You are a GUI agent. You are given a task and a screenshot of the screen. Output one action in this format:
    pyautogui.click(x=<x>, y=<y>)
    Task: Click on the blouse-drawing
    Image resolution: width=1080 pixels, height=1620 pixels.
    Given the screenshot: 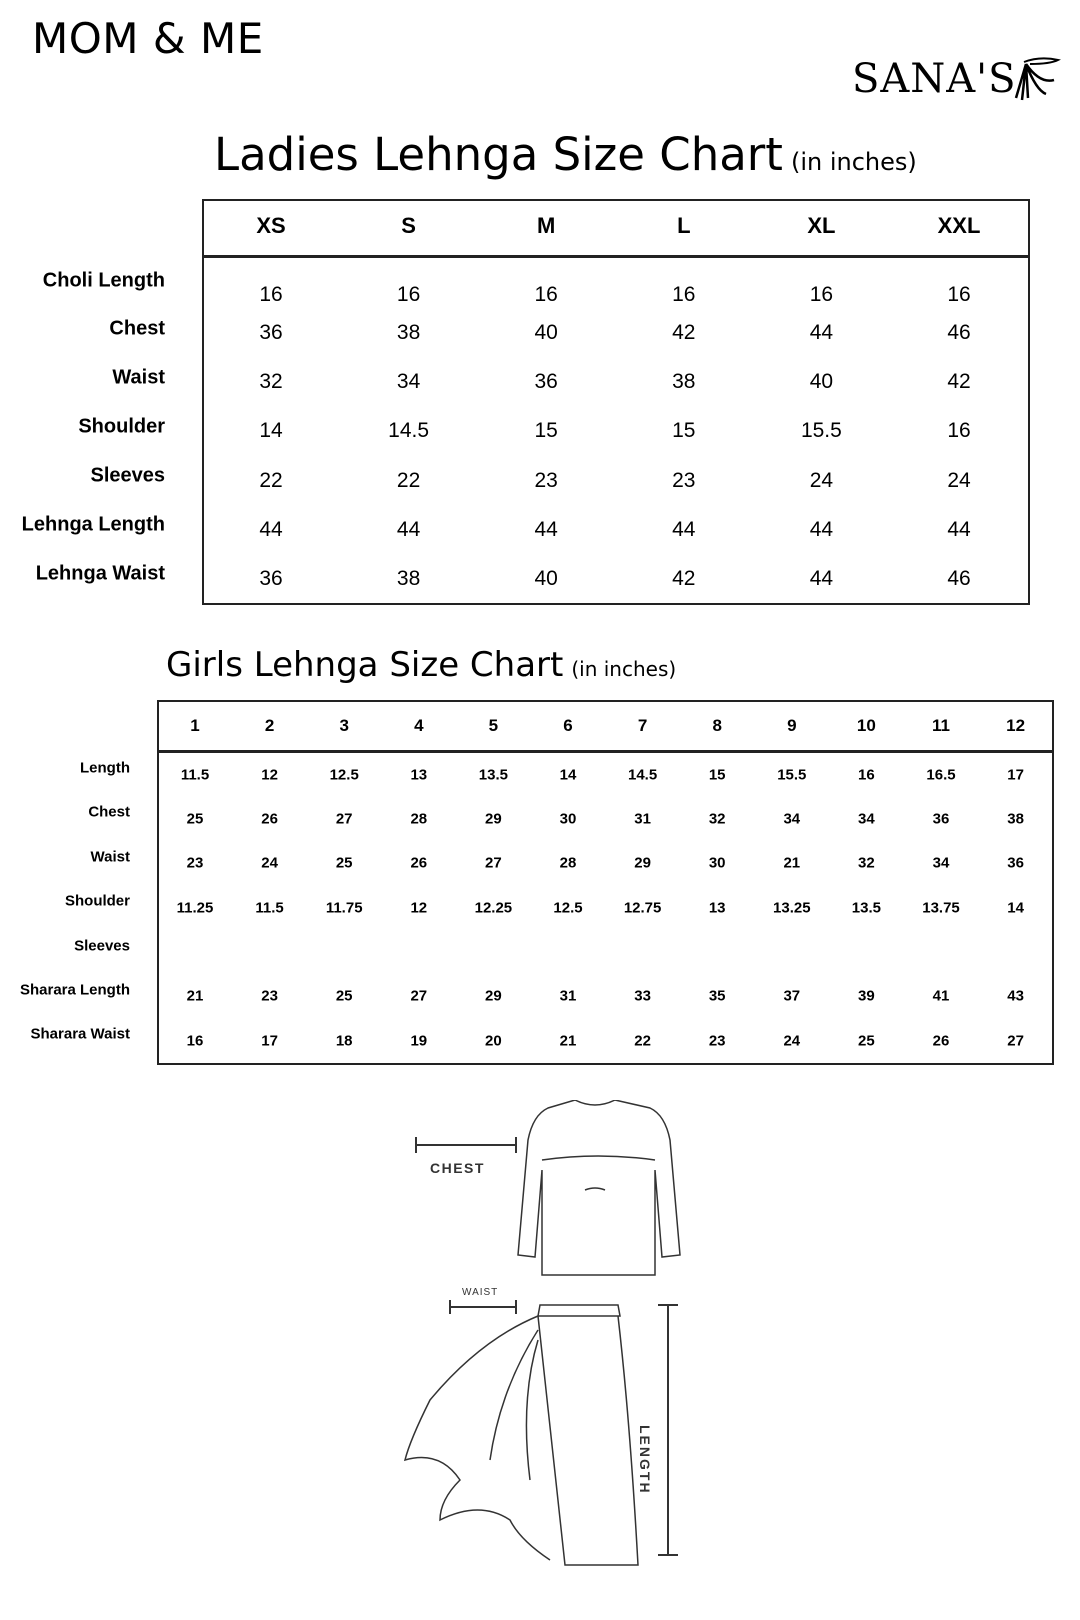 What is the action you would take?
    pyautogui.click(x=599, y=1188)
    